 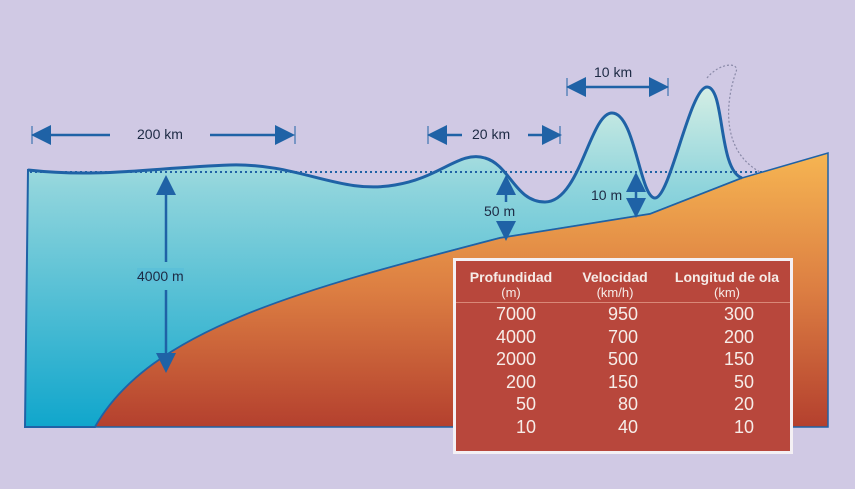 I want to click on table-cell: 2000, so click(x=515, y=359).